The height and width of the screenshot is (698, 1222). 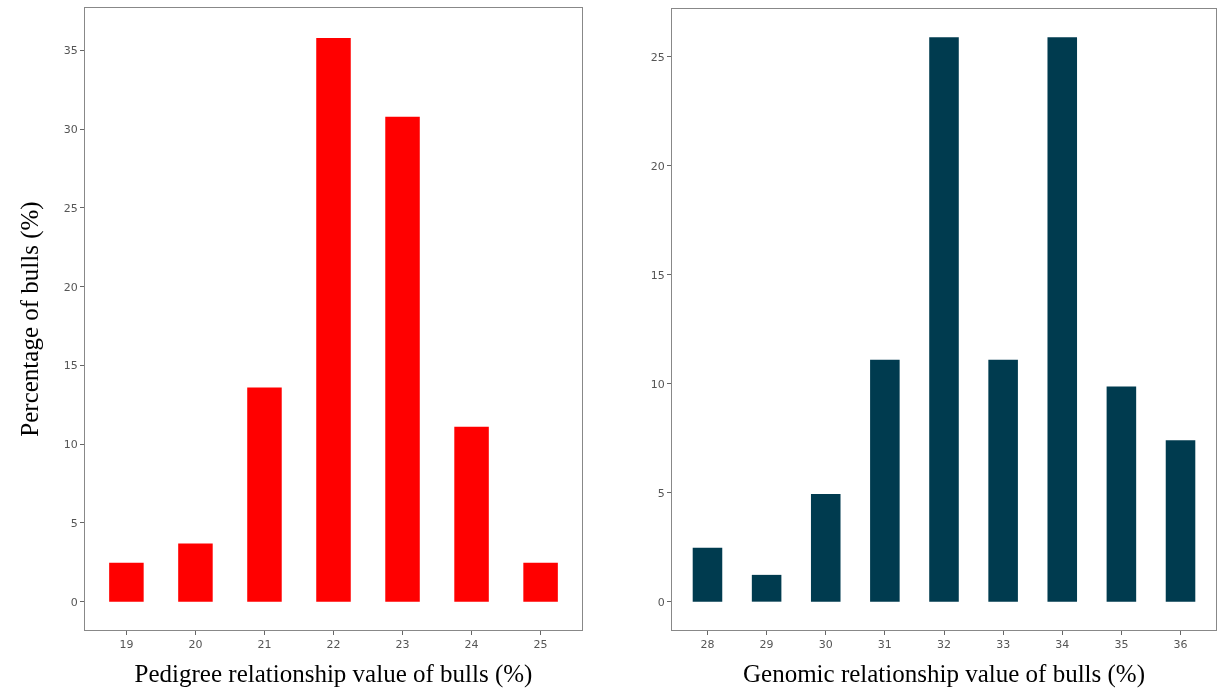 What do you see at coordinates (195, 645) in the screenshot?
I see `x-tick-label: 20` at bounding box center [195, 645].